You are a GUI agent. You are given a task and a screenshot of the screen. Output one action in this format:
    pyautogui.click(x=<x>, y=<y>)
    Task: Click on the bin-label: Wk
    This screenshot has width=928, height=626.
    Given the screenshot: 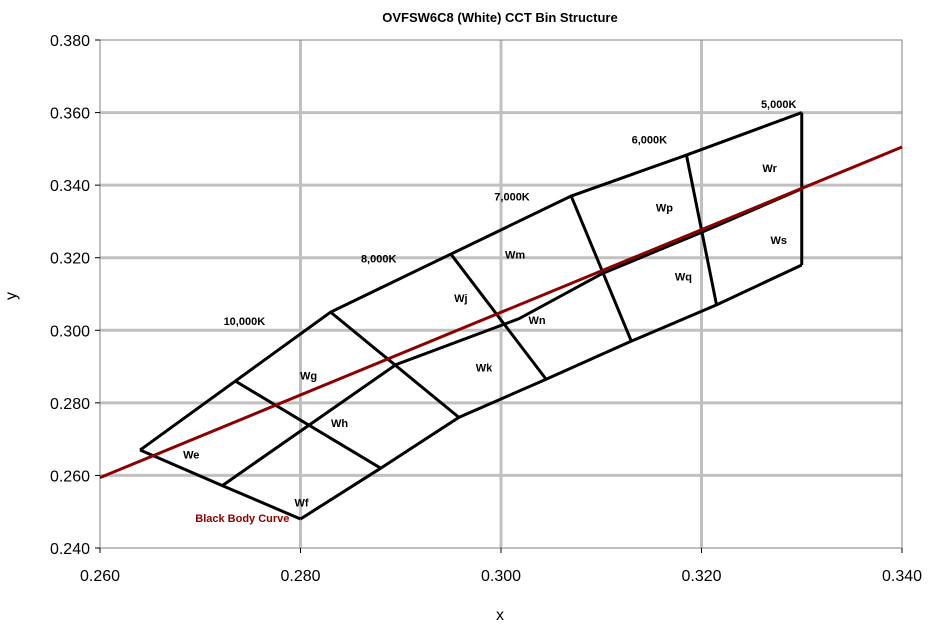 What is the action you would take?
    pyautogui.click(x=484, y=368)
    